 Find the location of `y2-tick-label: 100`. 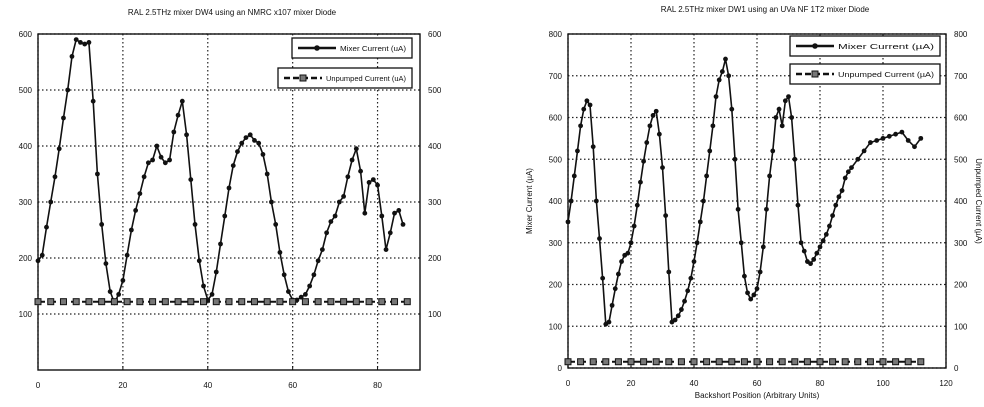

y2-tick-label: 100 is located at coordinates (435, 314).